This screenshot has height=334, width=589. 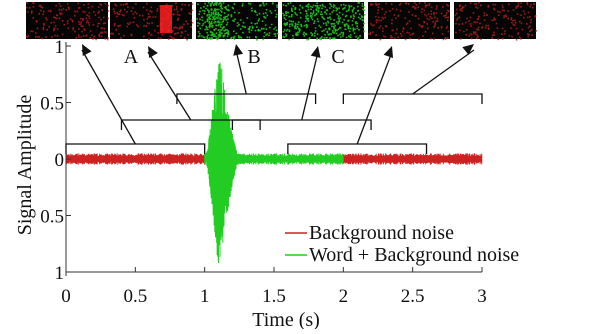 What do you see at coordinates (482, 296) in the screenshot?
I see `x-tick-label: 3` at bounding box center [482, 296].